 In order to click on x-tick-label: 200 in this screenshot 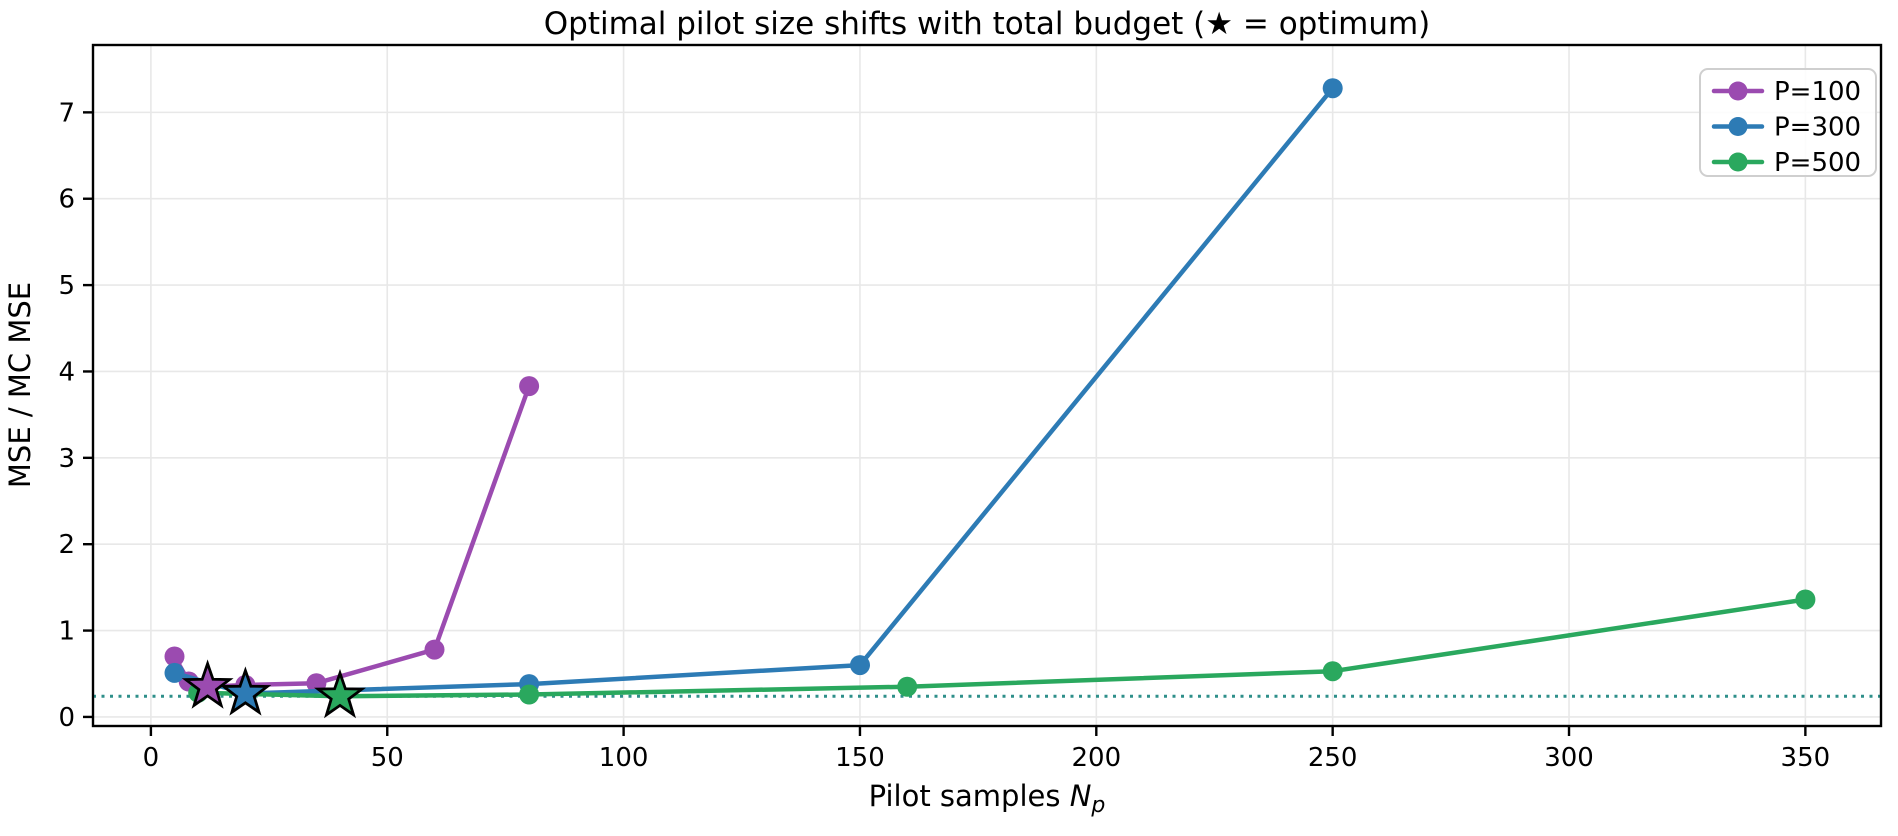, I will do `click(1096, 758)`.